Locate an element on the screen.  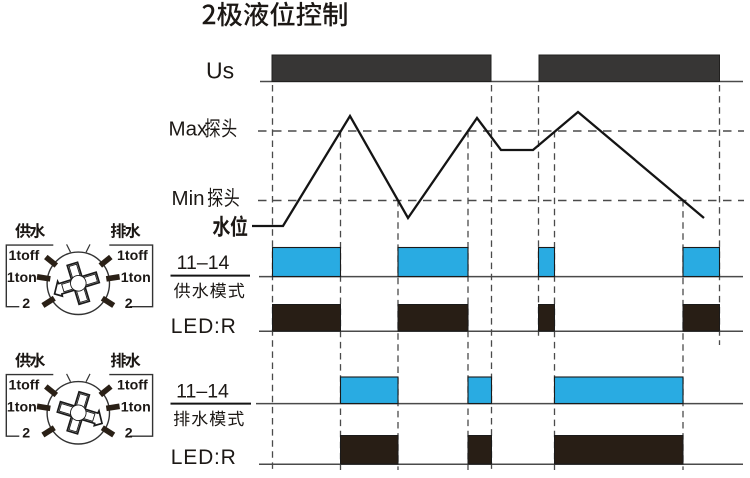
svg-text: Max is located at coordinates (188, 129).